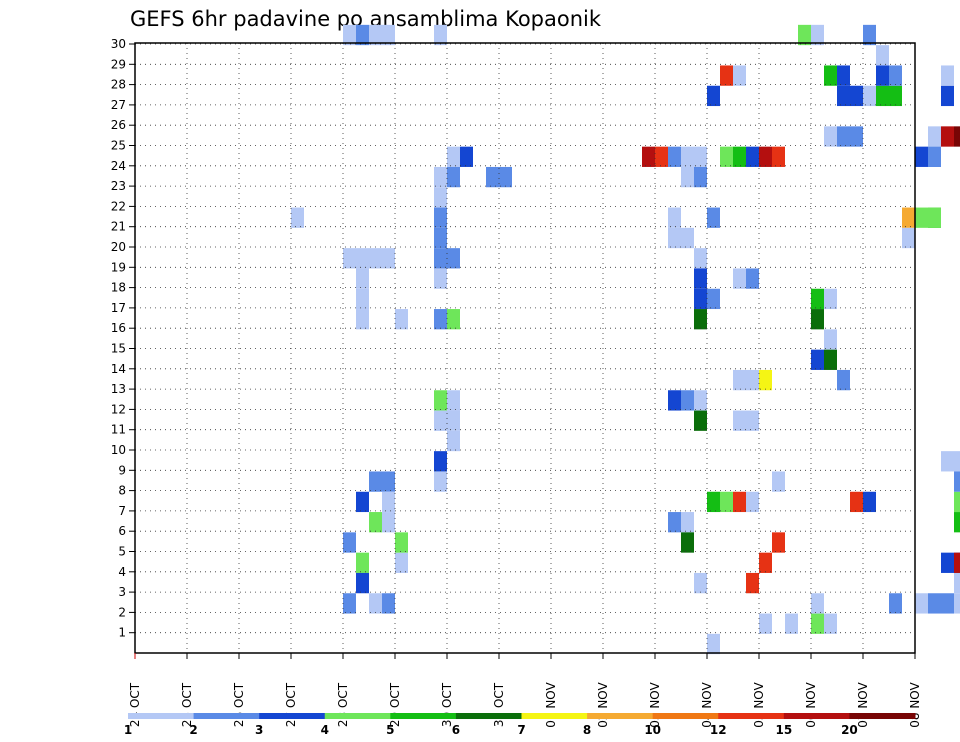 This screenshot has width=960, height=742. Describe the element at coordinates (603, 704) in the screenshot. I see `x-tick-label: 02 NOV` at that location.